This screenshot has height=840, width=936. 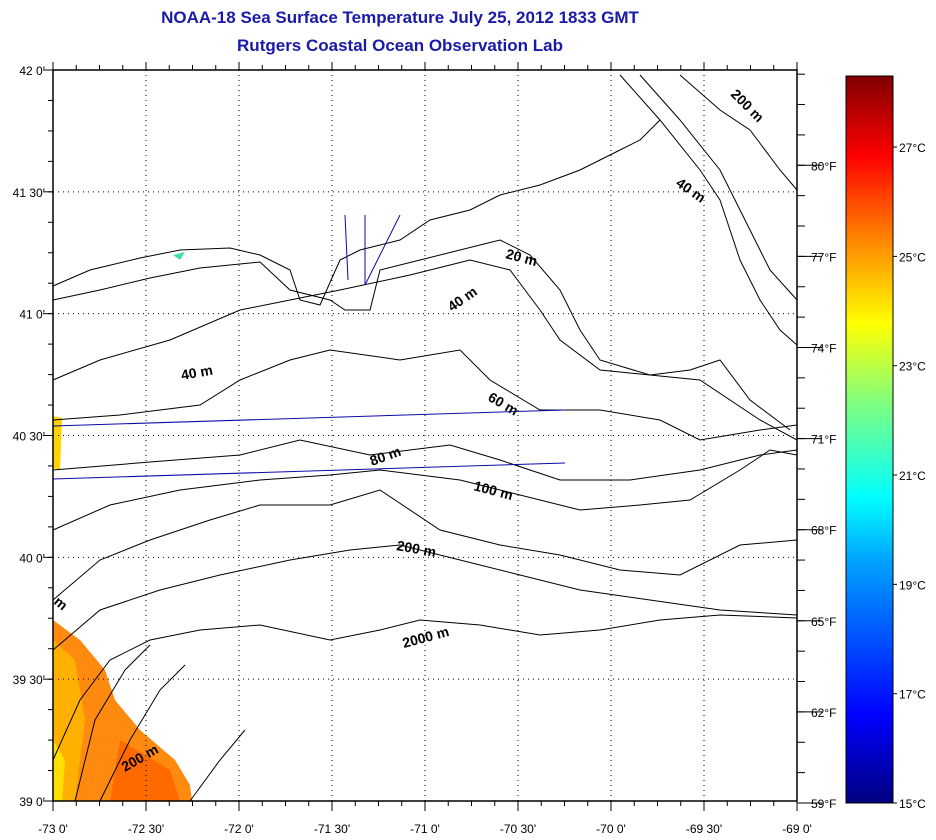 I want to click on lon-label: -71 0', so click(x=425, y=829).